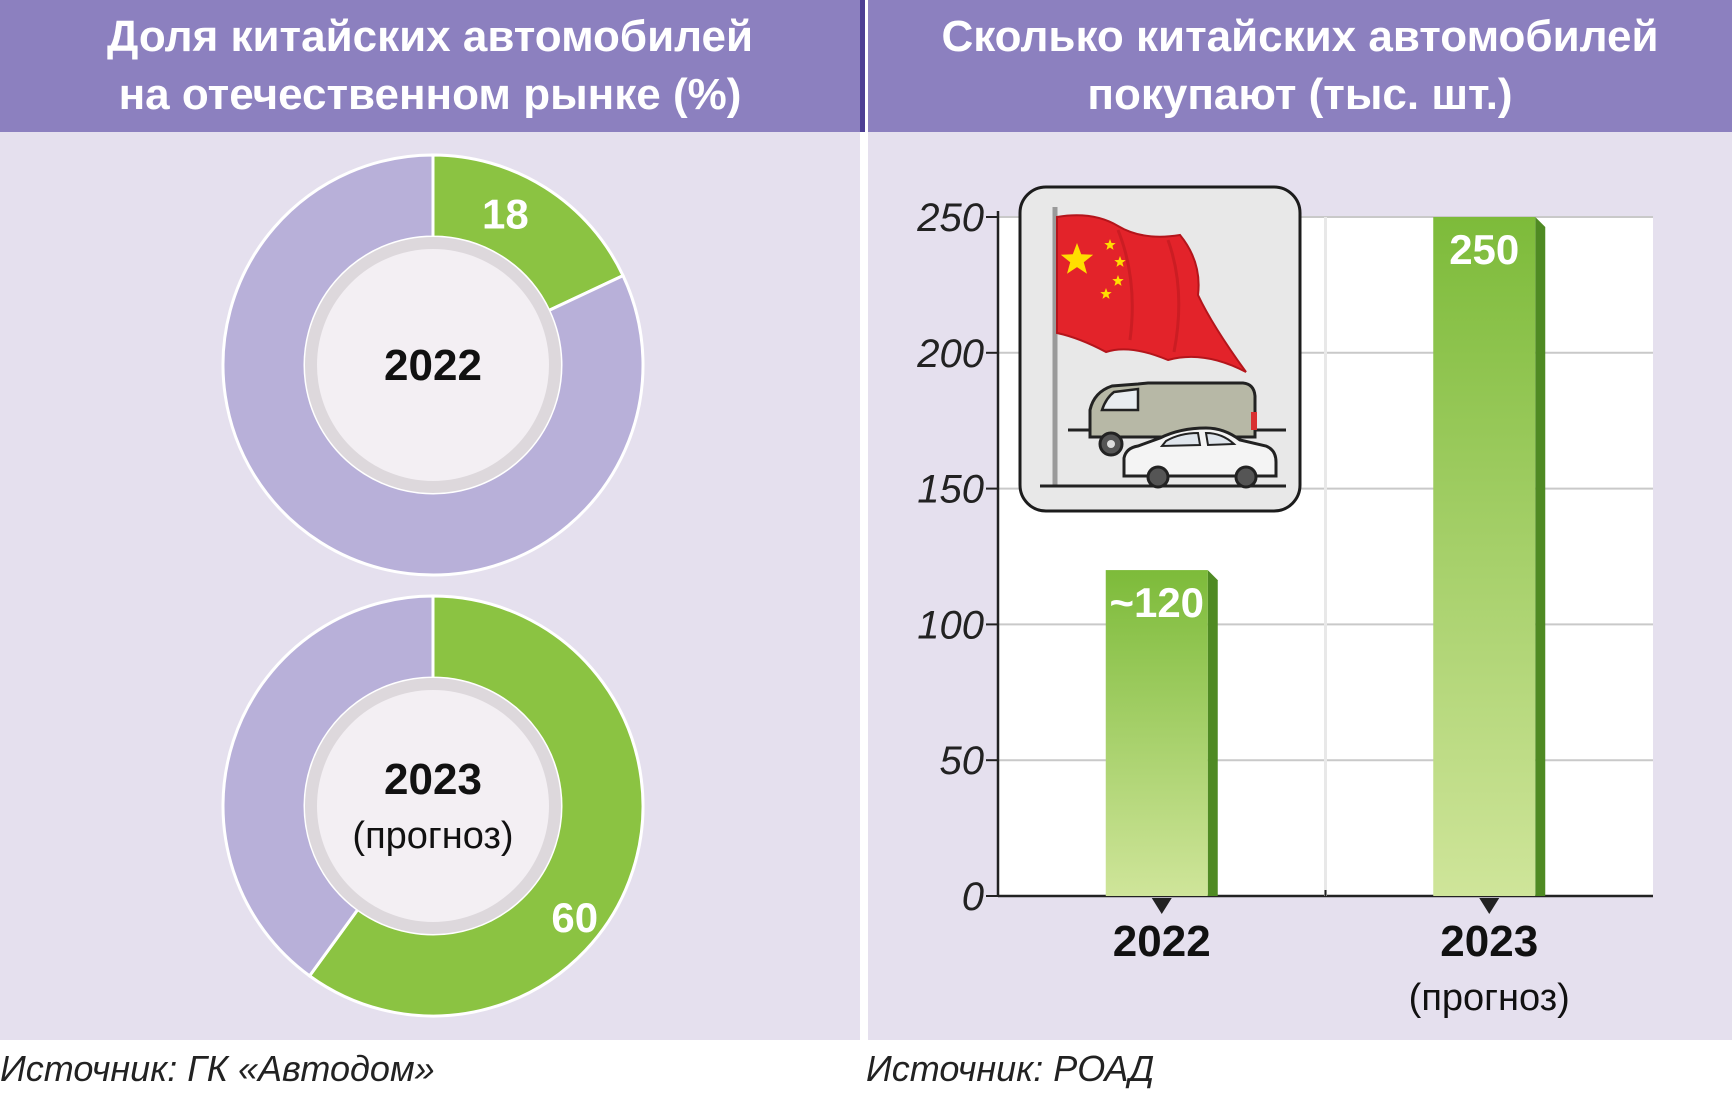 Image resolution: width=1732 pixels, height=1098 pixels. I want to click on y-tick-label: 100, so click(950, 625).